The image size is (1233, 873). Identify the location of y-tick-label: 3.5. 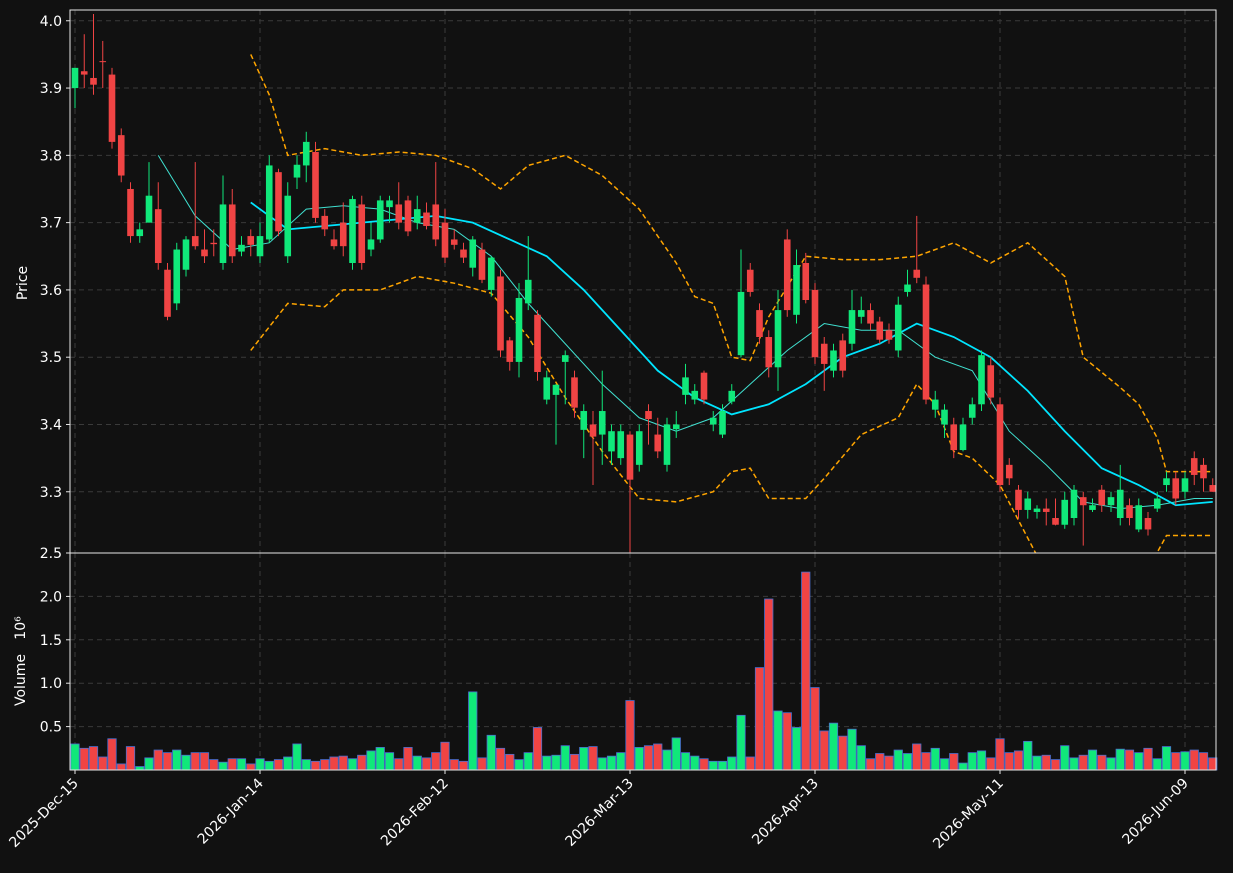
(51, 358).